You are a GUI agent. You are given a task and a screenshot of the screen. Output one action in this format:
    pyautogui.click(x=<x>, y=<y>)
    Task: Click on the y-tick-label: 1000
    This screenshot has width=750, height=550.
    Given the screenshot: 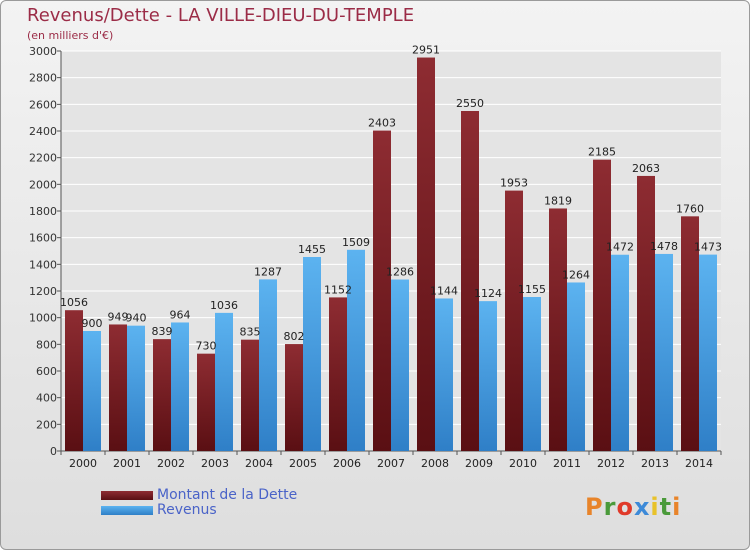 What is the action you would take?
    pyautogui.click(x=43, y=318)
    